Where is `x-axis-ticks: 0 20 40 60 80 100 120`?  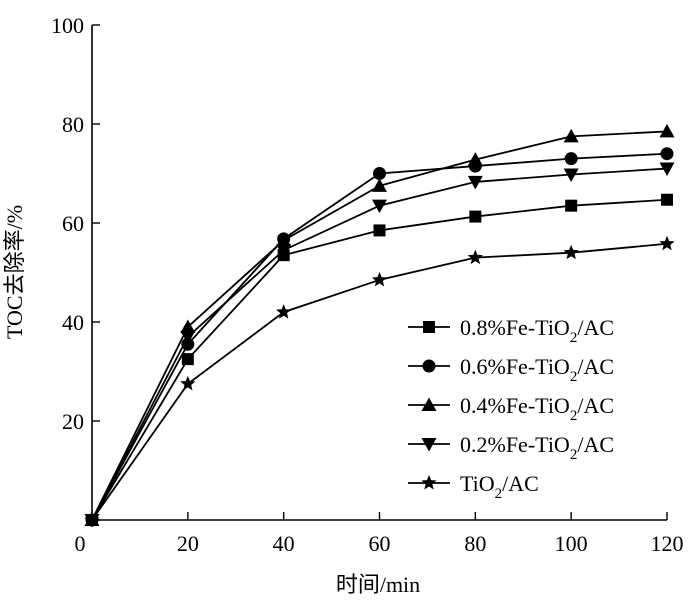 x-axis-ticks: 0 20 40 60 80 100 120 is located at coordinates (379, 534).